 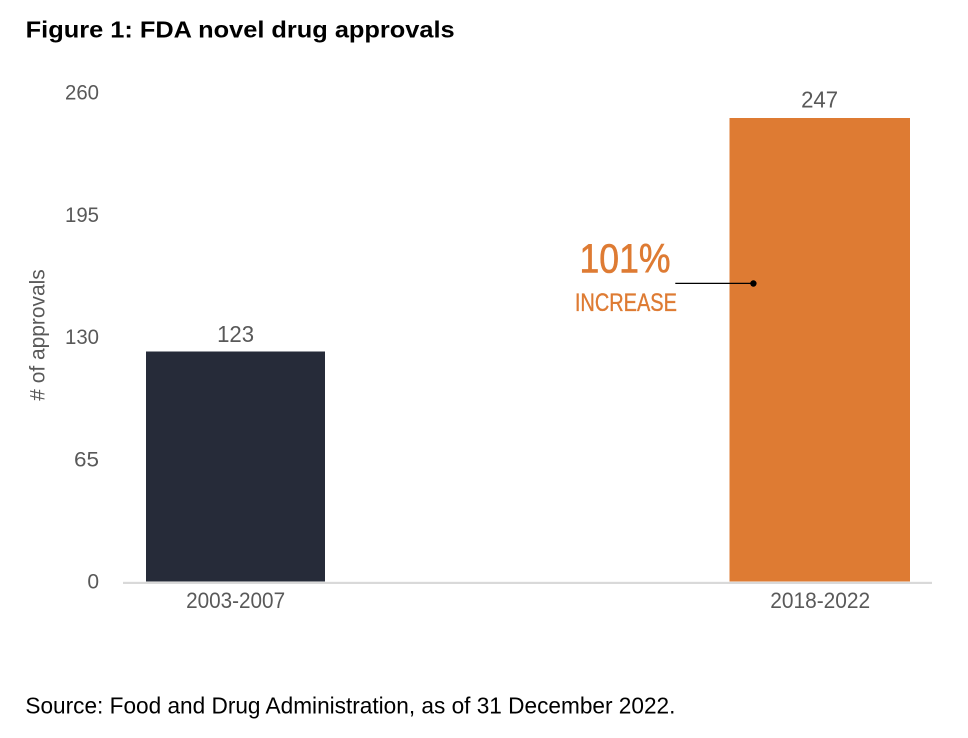 What do you see at coordinates (240, 30) in the screenshot?
I see `svg-text:Figure 1: FDA novel drug appro: Figure 1: FDA novel drug approvals` at bounding box center [240, 30].